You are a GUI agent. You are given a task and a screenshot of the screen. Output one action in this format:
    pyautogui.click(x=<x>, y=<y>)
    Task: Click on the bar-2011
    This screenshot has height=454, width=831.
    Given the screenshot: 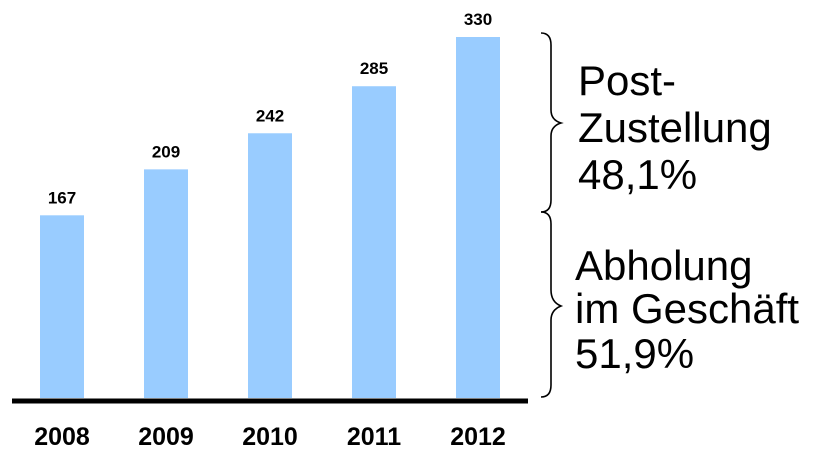 What is the action you would take?
    pyautogui.click(x=374, y=242)
    